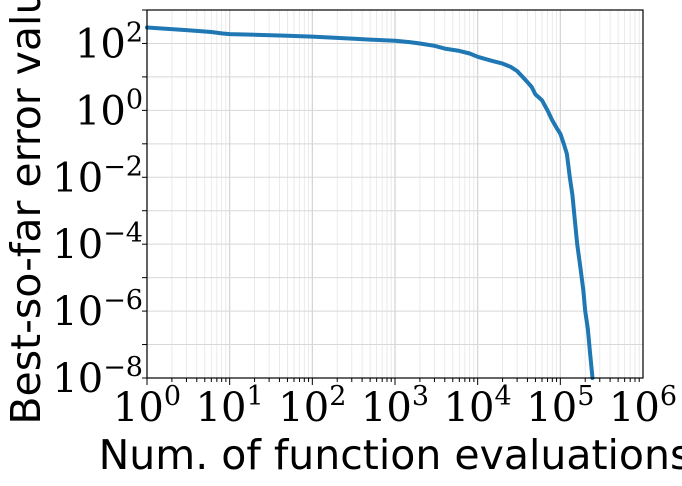 The height and width of the screenshot is (486, 682). What do you see at coordinates (395, 406) in the screenshot?
I see `x-tick-label: 103` at bounding box center [395, 406].